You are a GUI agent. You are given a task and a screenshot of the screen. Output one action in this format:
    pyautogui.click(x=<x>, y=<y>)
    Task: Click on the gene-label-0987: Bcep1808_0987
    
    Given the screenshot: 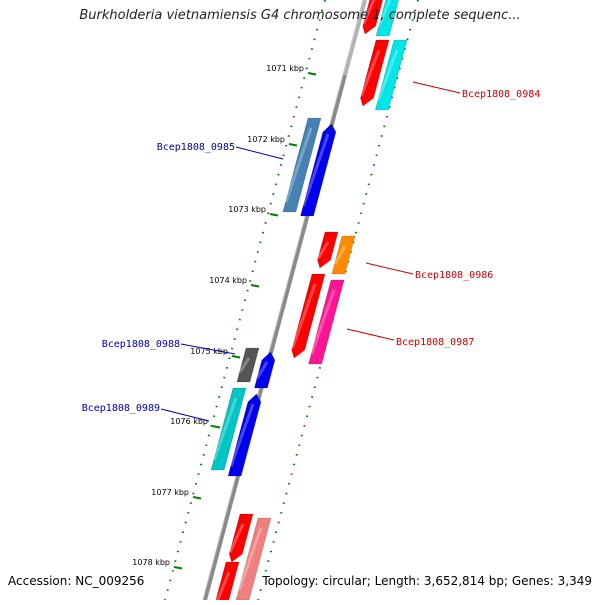 What is the action you would take?
    pyautogui.click(x=410, y=338)
    